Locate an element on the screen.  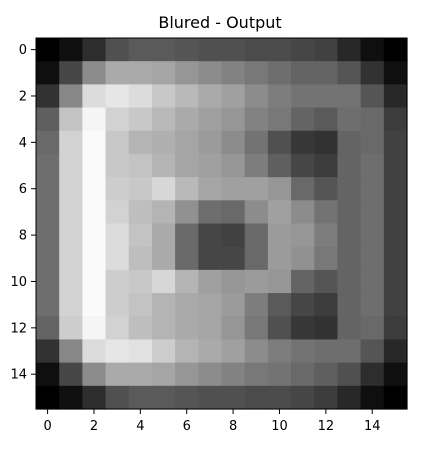
heatmap-cell-r2-c2 is located at coordinates (94, 96).